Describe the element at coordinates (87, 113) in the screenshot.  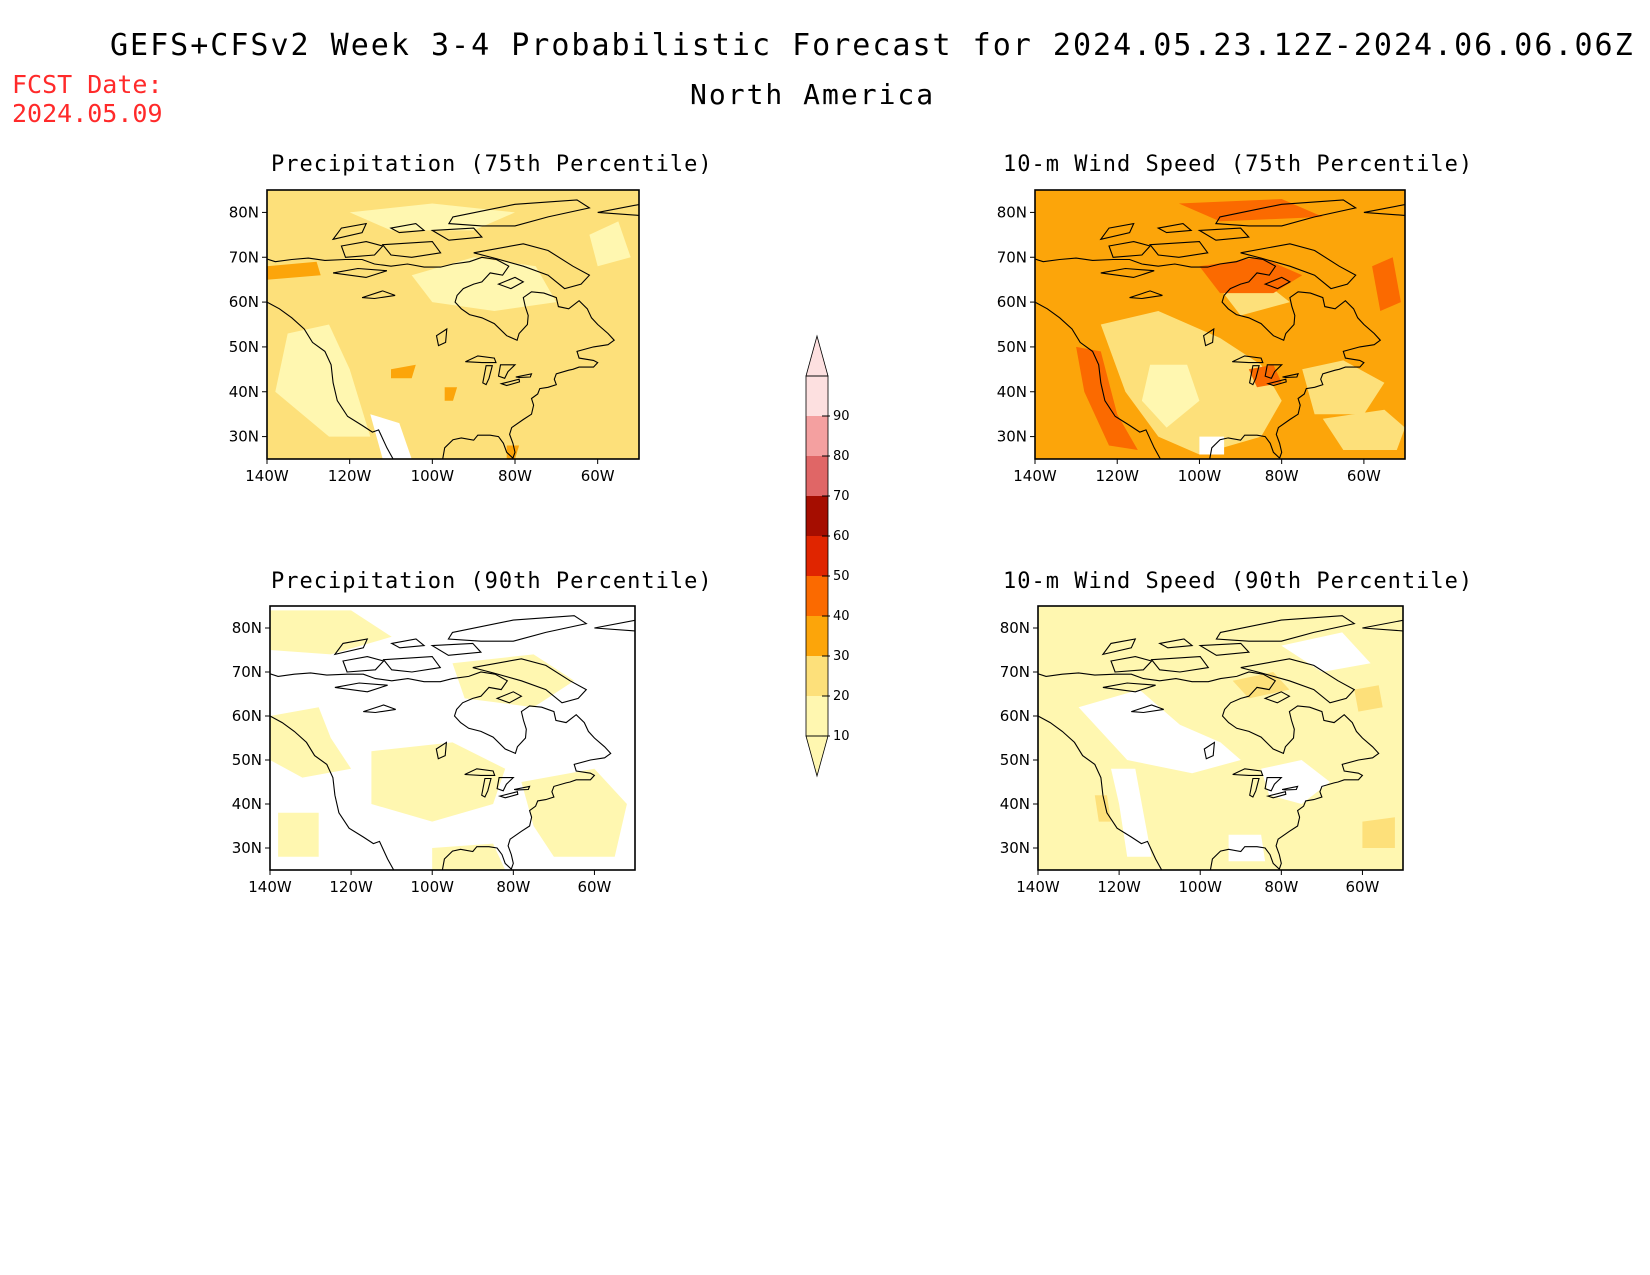
I see `forecast-date-value: 2024.05.09` at that location.